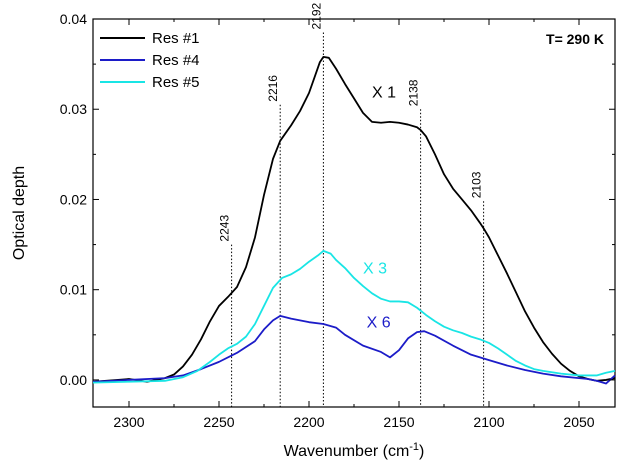  I want to click on temperature-label: T= 290 K, so click(575, 39).